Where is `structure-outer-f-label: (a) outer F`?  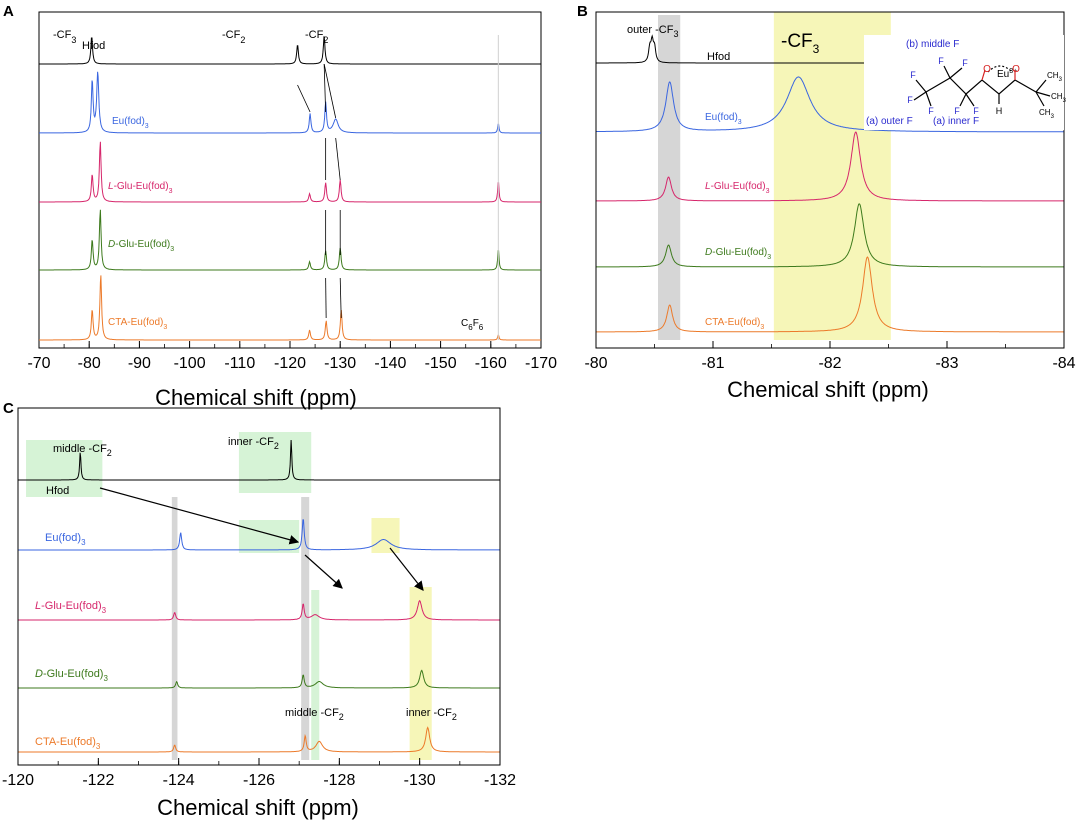
structure-outer-f-label: (a) outer F is located at coordinates (889, 121).